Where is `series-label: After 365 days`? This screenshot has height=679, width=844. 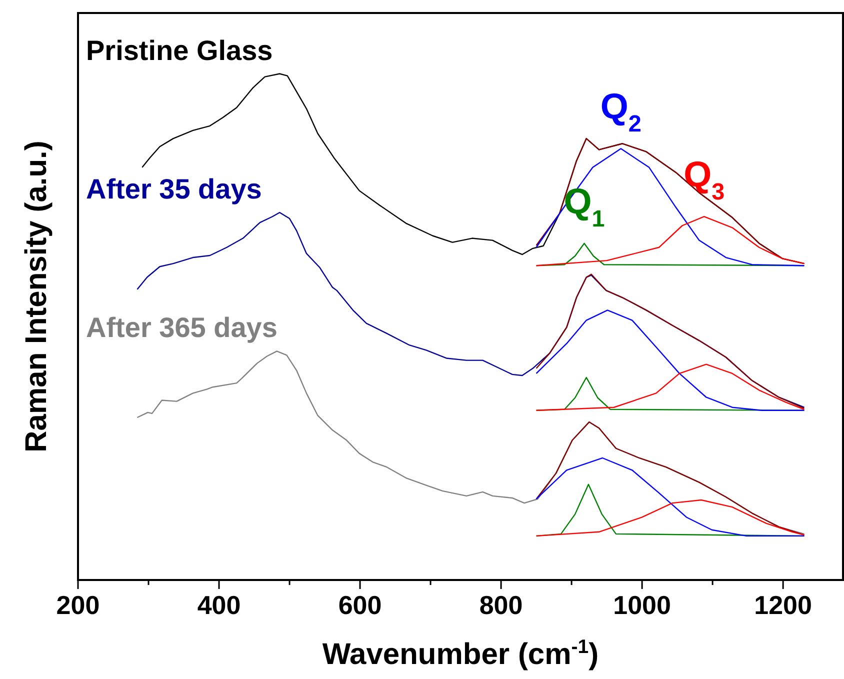
series-label: After 365 days is located at coordinates (182, 328).